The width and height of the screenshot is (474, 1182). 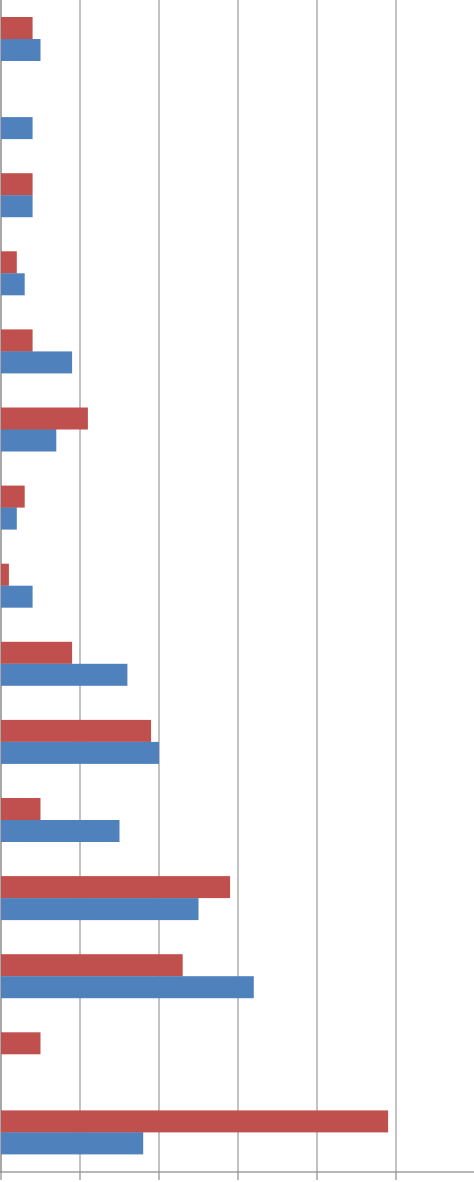 What do you see at coordinates (72, 1143) in the screenshot?
I see `bar-series2-row15` at bounding box center [72, 1143].